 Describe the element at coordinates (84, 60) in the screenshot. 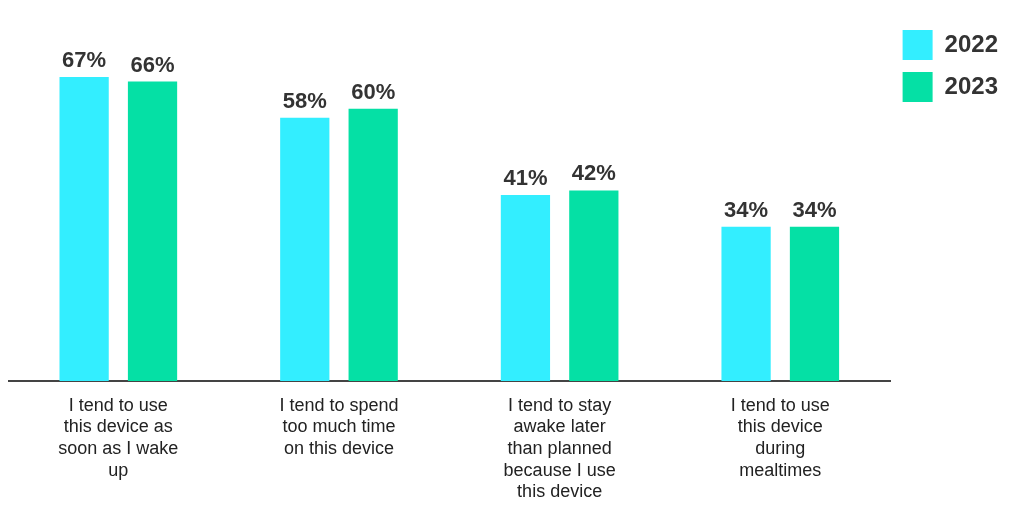

I see `data-label: 67%` at that location.